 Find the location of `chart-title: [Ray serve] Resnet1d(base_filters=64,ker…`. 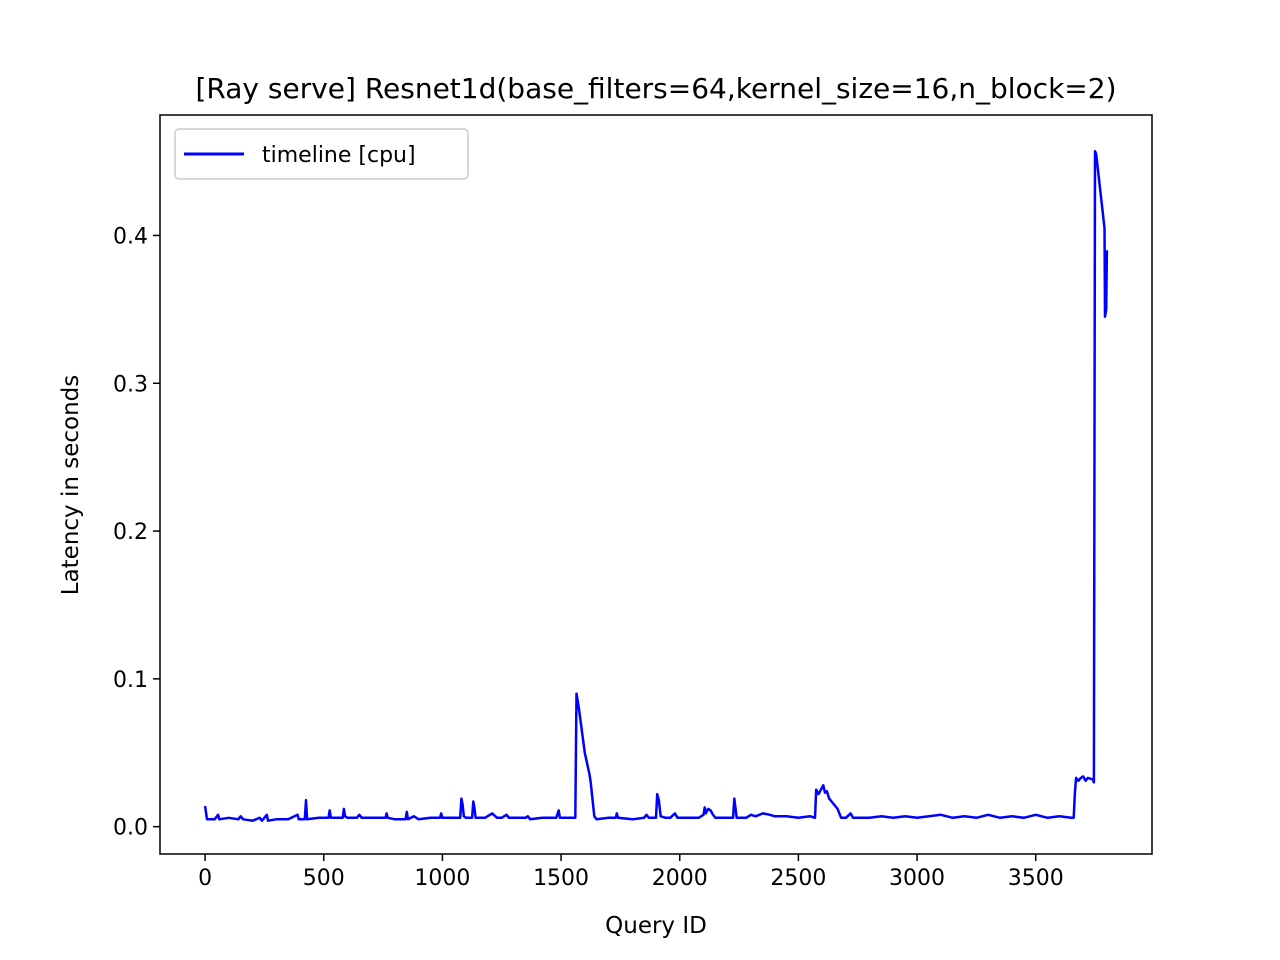

chart-title: [Ray serve] Resnet1d(base_filters=64,ker… is located at coordinates (655, 88).